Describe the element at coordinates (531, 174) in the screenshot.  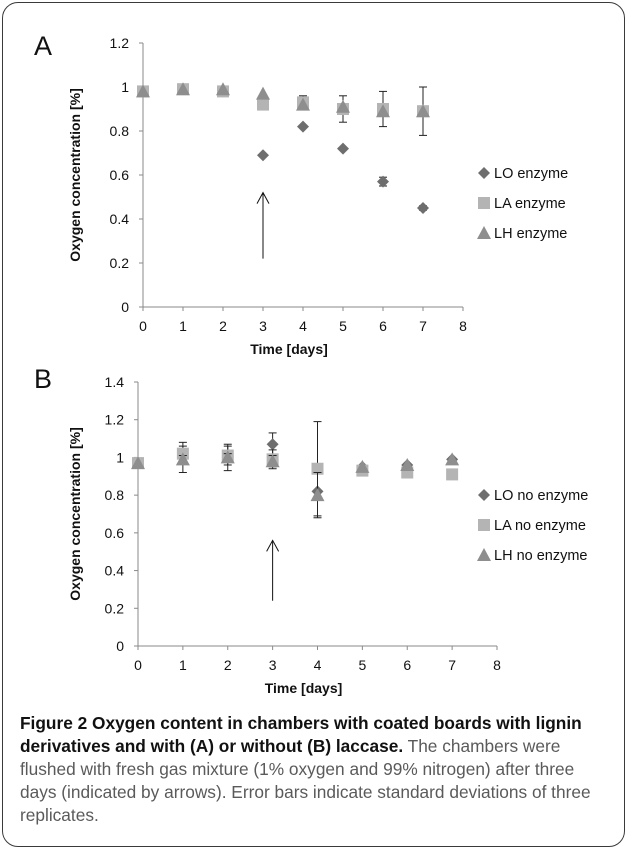
I see `legend-label: LO enzyme` at that location.